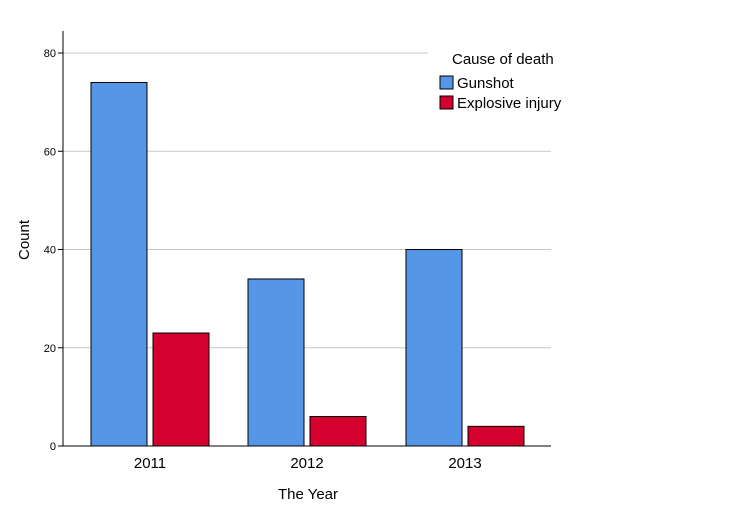 This screenshot has height=517, width=737. I want to click on y-axis-title: Count, so click(24, 239).